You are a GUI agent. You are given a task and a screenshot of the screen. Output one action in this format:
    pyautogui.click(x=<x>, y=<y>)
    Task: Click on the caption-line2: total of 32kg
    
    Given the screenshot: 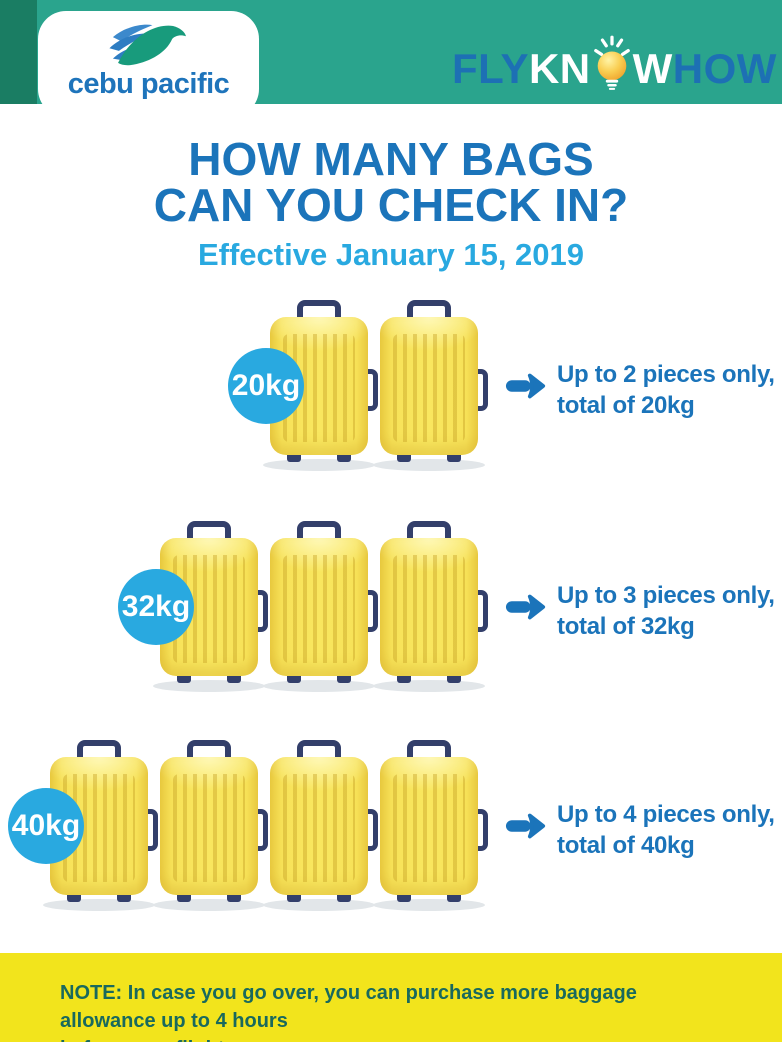 What is the action you would take?
    pyautogui.click(x=626, y=626)
    